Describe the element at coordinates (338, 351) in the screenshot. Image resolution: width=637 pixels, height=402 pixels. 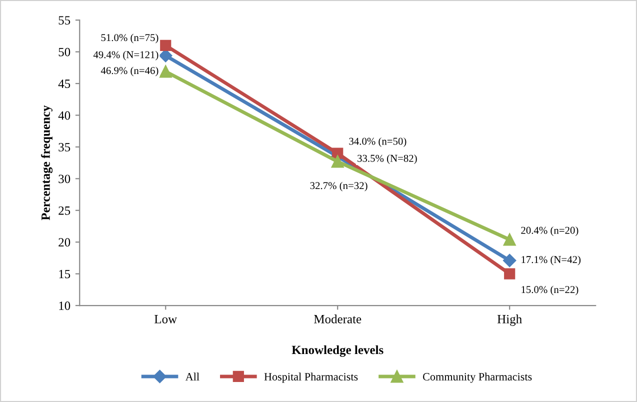
I see `x-axis-title: Knowledge levels` at that location.